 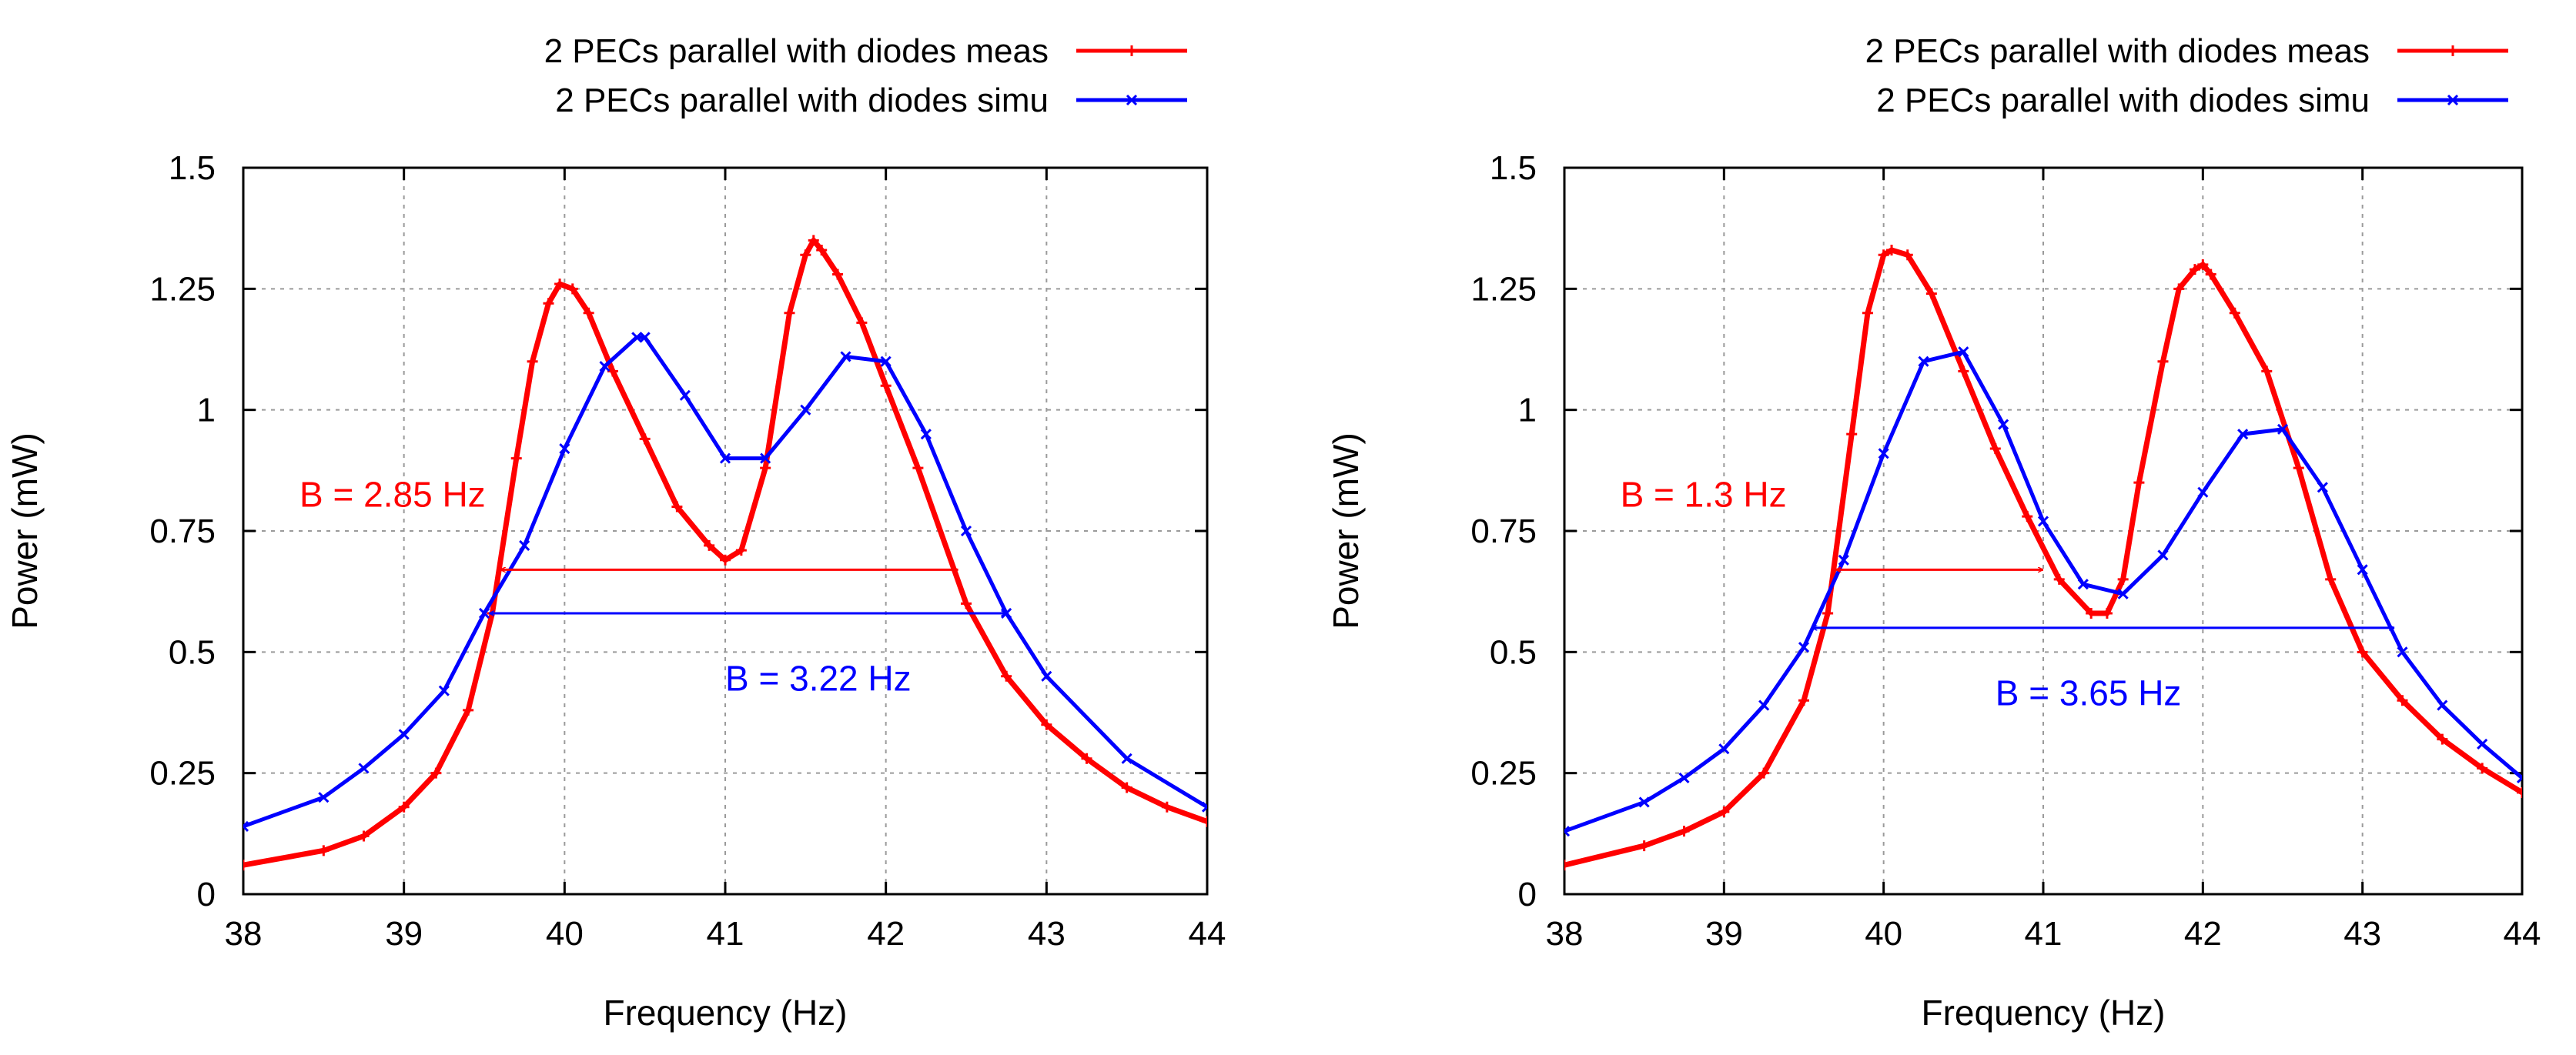 I want to click on legend-marker, so click(x=2452, y=50).